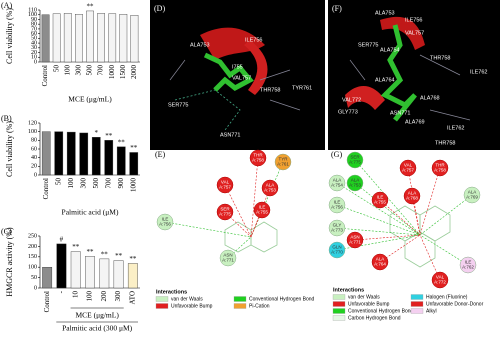 This screenshot has height=337, width=500. I want to click on y-tick-label: 150, so click(32, 257).